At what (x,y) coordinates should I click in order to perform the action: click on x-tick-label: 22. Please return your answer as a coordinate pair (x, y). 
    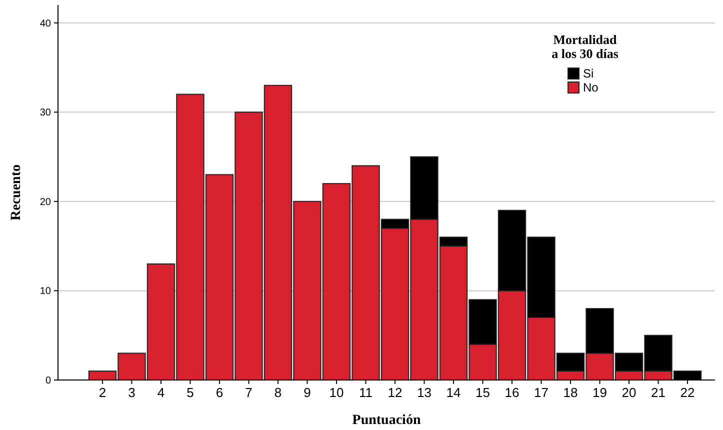
    Looking at the image, I should click on (687, 392).